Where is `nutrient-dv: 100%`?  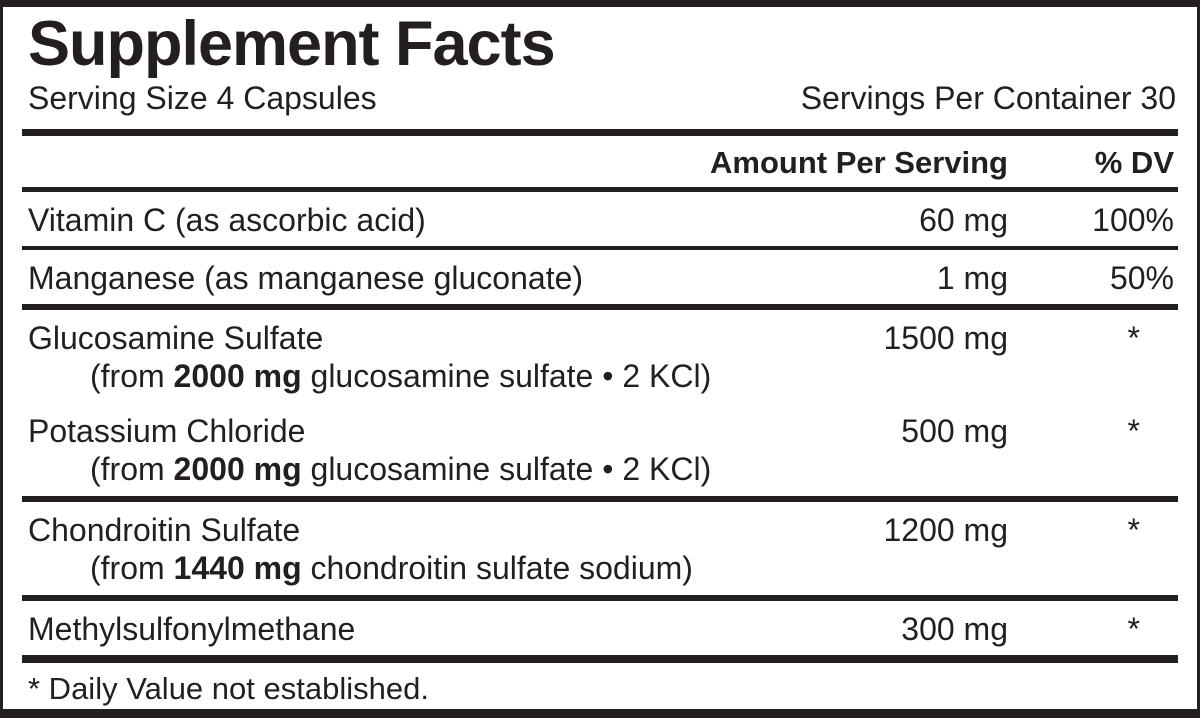
nutrient-dv: 100% is located at coordinates (1133, 220).